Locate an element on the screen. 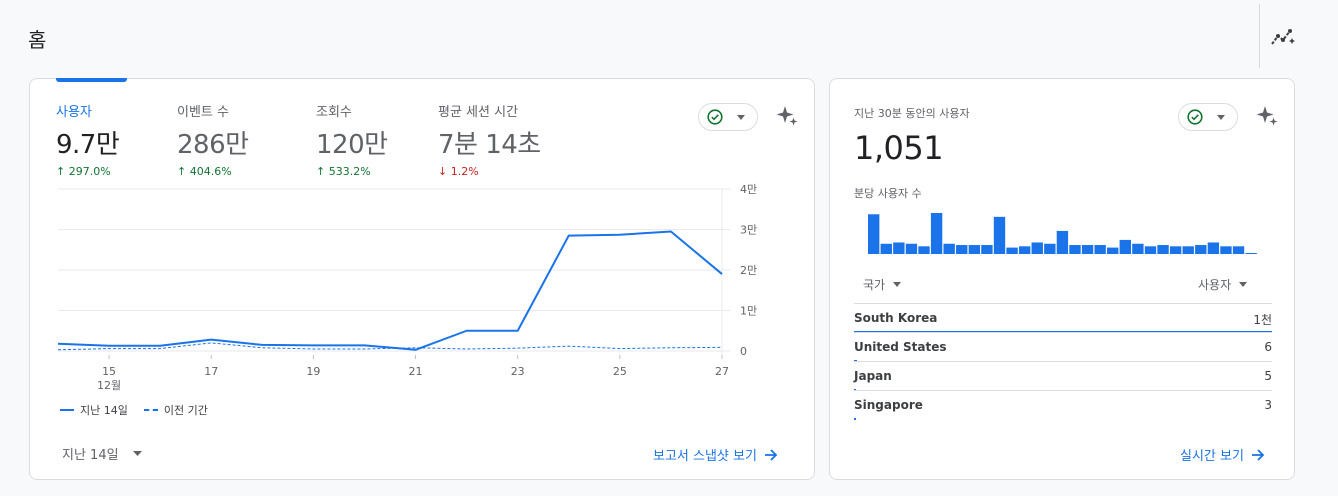 The width and height of the screenshot is (1338, 496). x-tick-label: 17 is located at coordinates (211, 371).